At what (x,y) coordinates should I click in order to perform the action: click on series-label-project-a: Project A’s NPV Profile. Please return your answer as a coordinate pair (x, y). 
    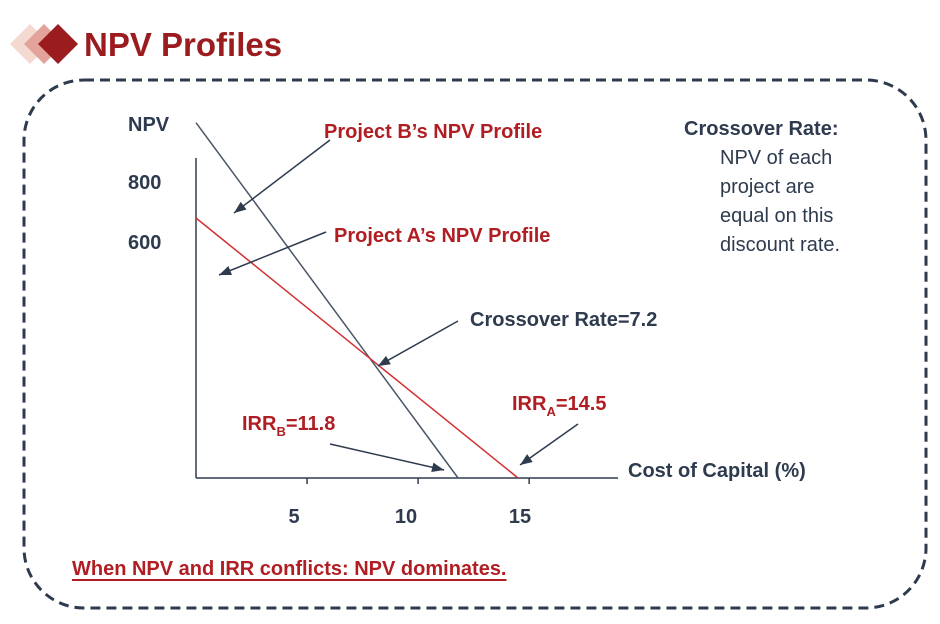
    Looking at the image, I should click on (442, 236).